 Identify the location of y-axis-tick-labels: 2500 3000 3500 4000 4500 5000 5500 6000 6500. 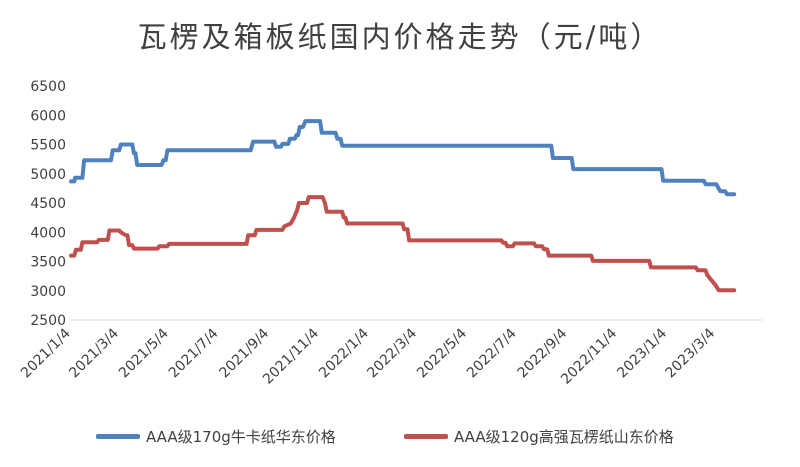
(48, 204).